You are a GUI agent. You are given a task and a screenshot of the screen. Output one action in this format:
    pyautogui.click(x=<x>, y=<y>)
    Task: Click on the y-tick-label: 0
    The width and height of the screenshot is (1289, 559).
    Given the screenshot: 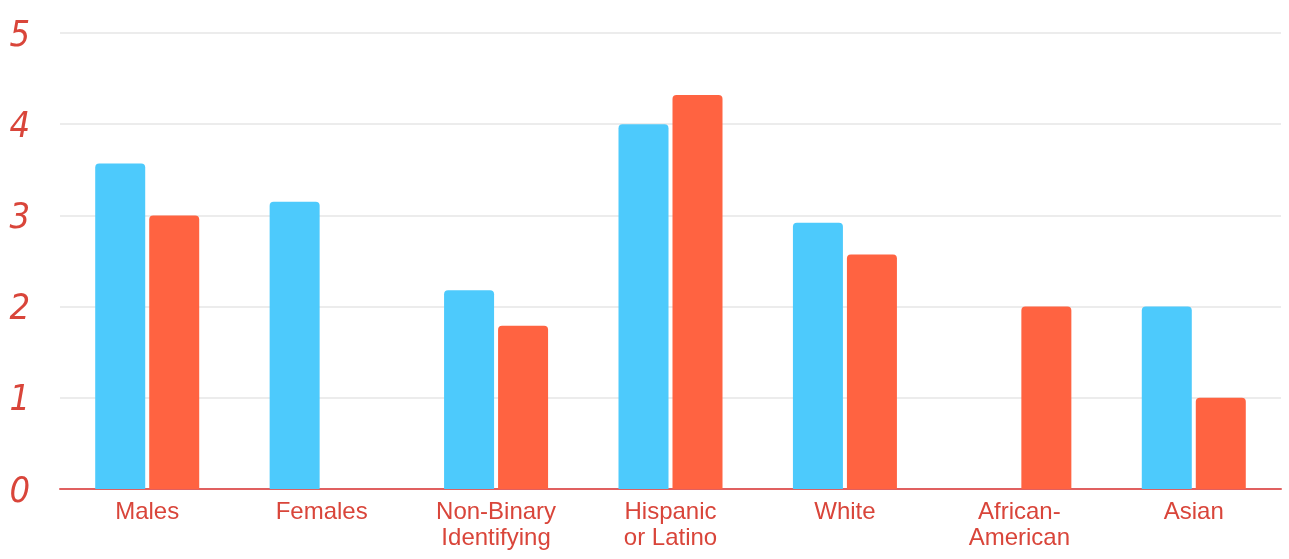 What is the action you would take?
    pyautogui.click(x=19, y=489)
    